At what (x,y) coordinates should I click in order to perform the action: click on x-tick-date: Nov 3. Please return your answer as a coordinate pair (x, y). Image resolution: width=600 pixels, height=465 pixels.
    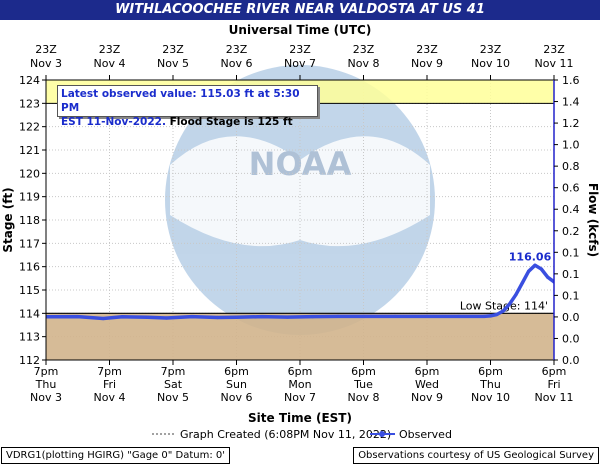
    Looking at the image, I should click on (46, 397).